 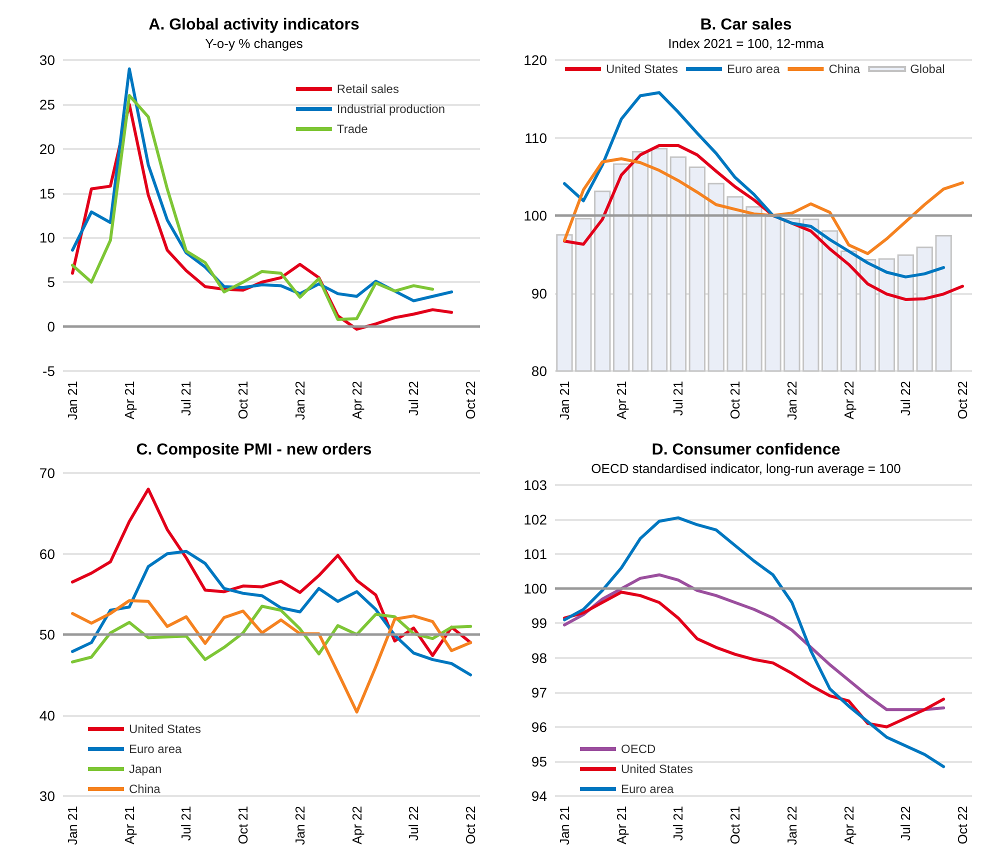 I want to click on legend-label: Trade, so click(x=352, y=129).